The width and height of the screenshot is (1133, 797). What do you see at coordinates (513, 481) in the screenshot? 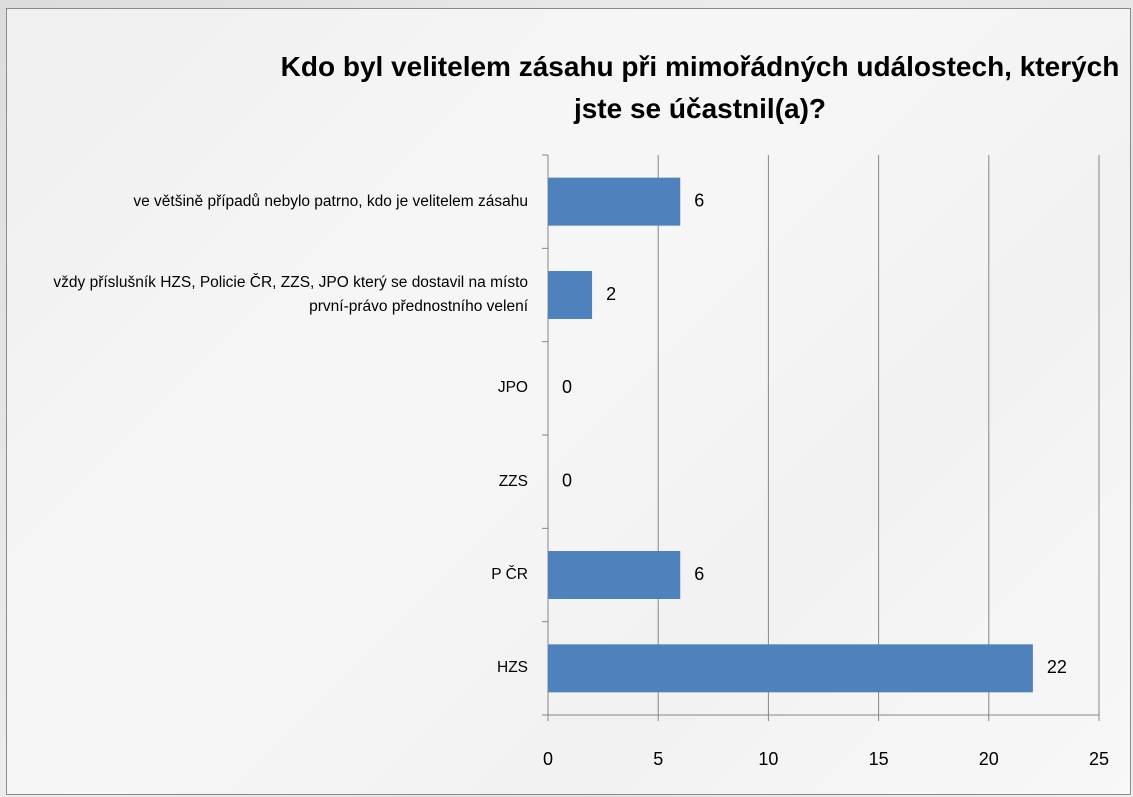
I see `y-tick-label: ZZS` at bounding box center [513, 481].